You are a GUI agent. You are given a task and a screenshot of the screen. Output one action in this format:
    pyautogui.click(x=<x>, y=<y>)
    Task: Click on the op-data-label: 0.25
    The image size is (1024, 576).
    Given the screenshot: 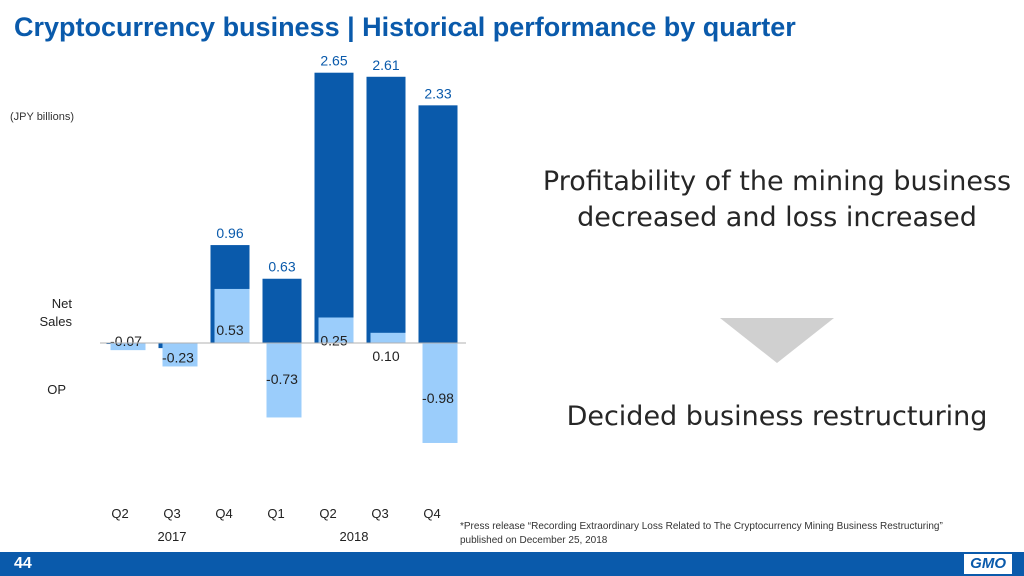 What is the action you would take?
    pyautogui.click(x=333, y=341)
    